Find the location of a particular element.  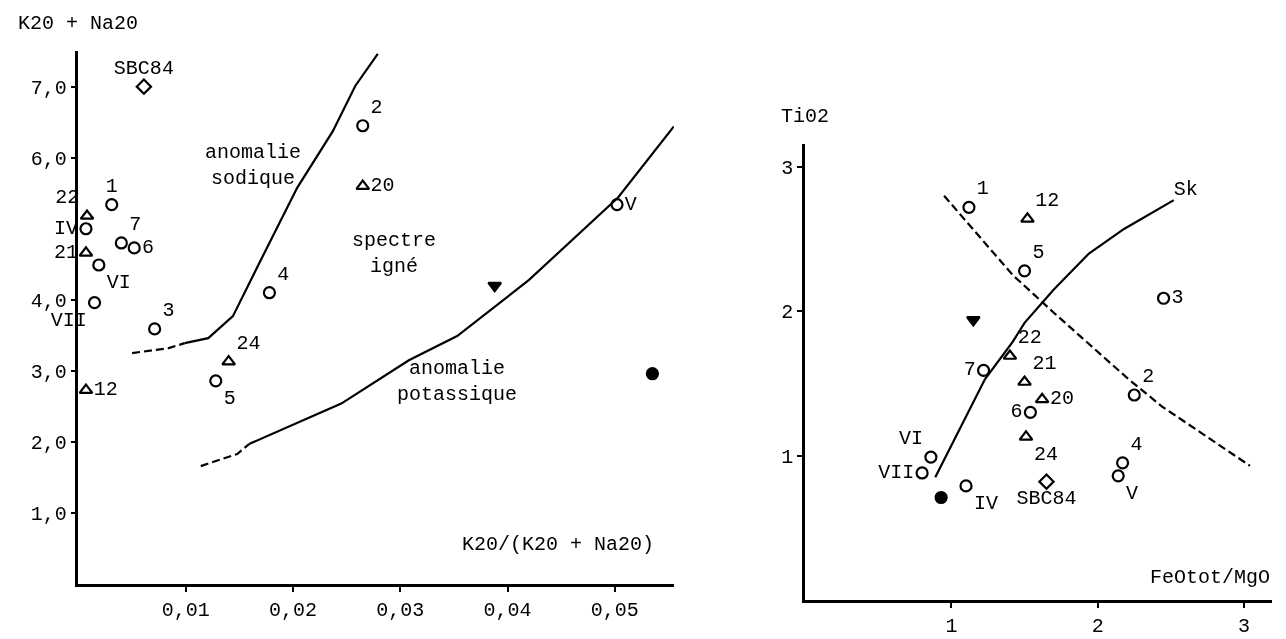

series-label: VII is located at coordinates (896, 472).